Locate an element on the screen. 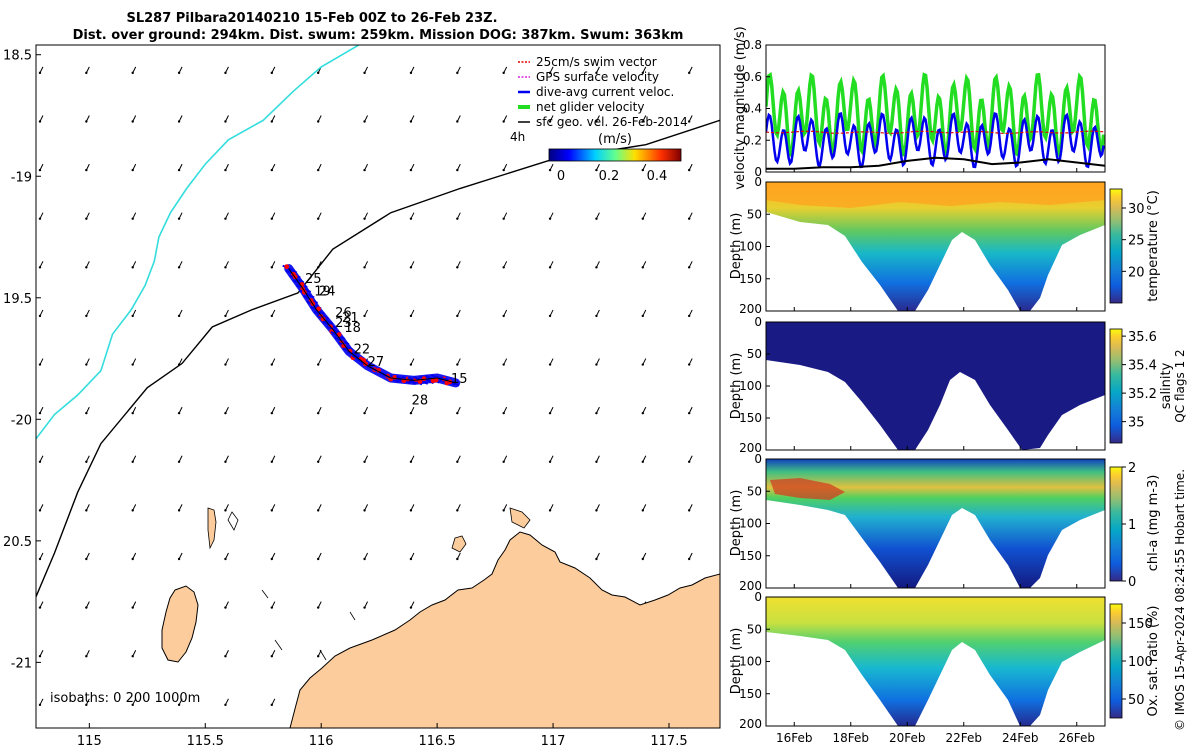 This screenshot has width=1200, height=750. salinity-panel: Depth (m) salinity is located at coordinates (951, 386).